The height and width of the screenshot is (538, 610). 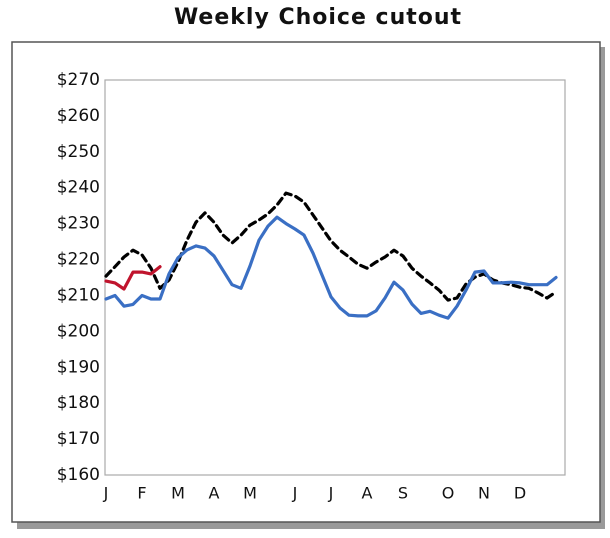 What do you see at coordinates (78, 403) in the screenshot?
I see `y-tick-label: $180` at bounding box center [78, 403].